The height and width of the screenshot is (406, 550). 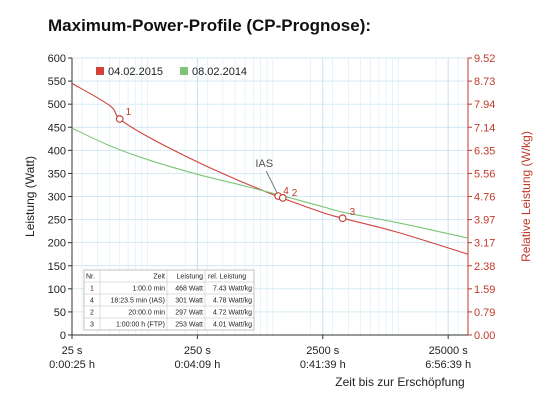 What do you see at coordinates (484, 336) in the screenshot?
I see `y2-tick-label: 0.00` at bounding box center [484, 336].